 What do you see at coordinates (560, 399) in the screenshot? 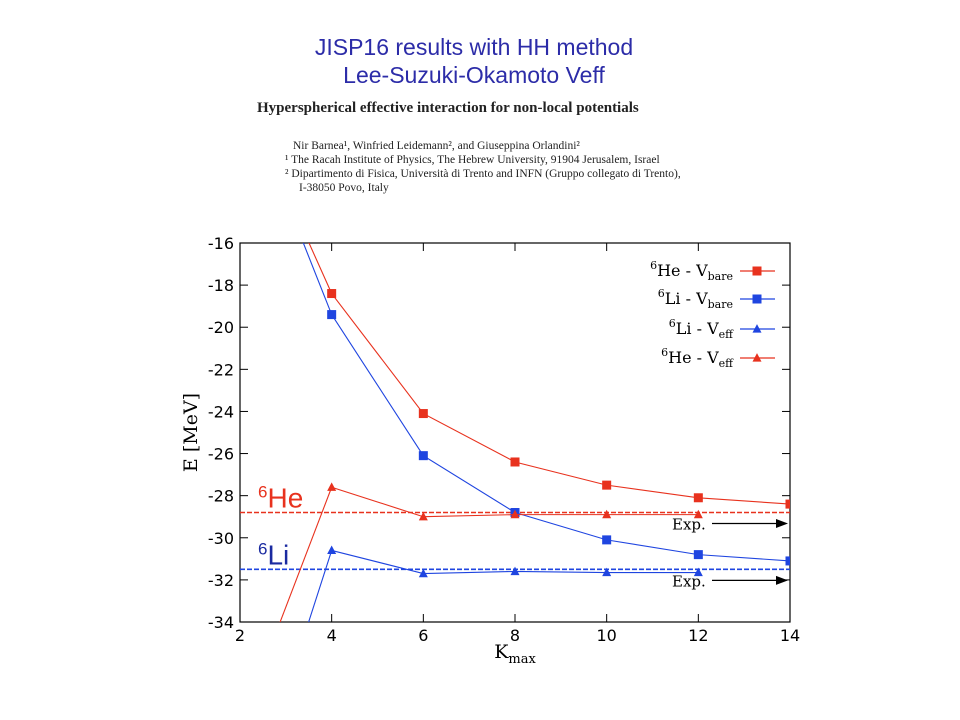
I see `series-he-bare-line` at bounding box center [560, 399].